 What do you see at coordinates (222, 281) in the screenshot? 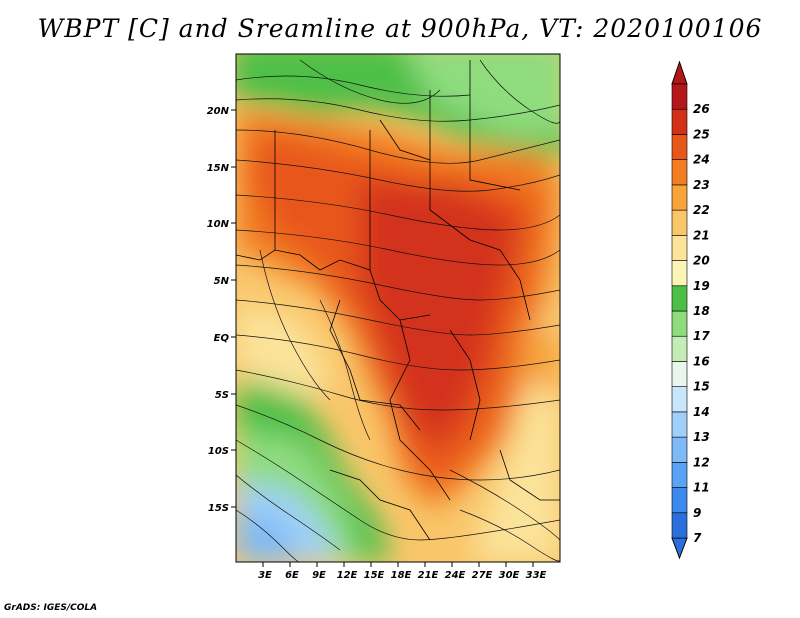
I see `lat-tick-label: 5N` at bounding box center [222, 281].